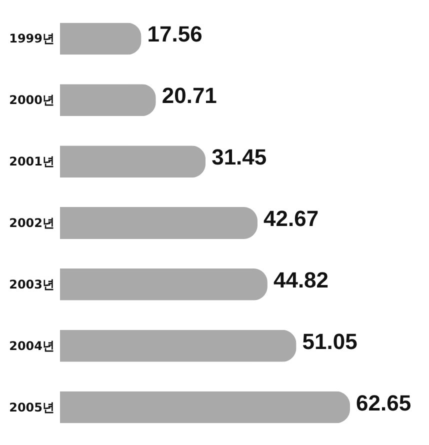 The image size is (429, 445). What do you see at coordinates (31, 284) in the screenshot?
I see `y-tick-label: 2003년` at bounding box center [31, 284].